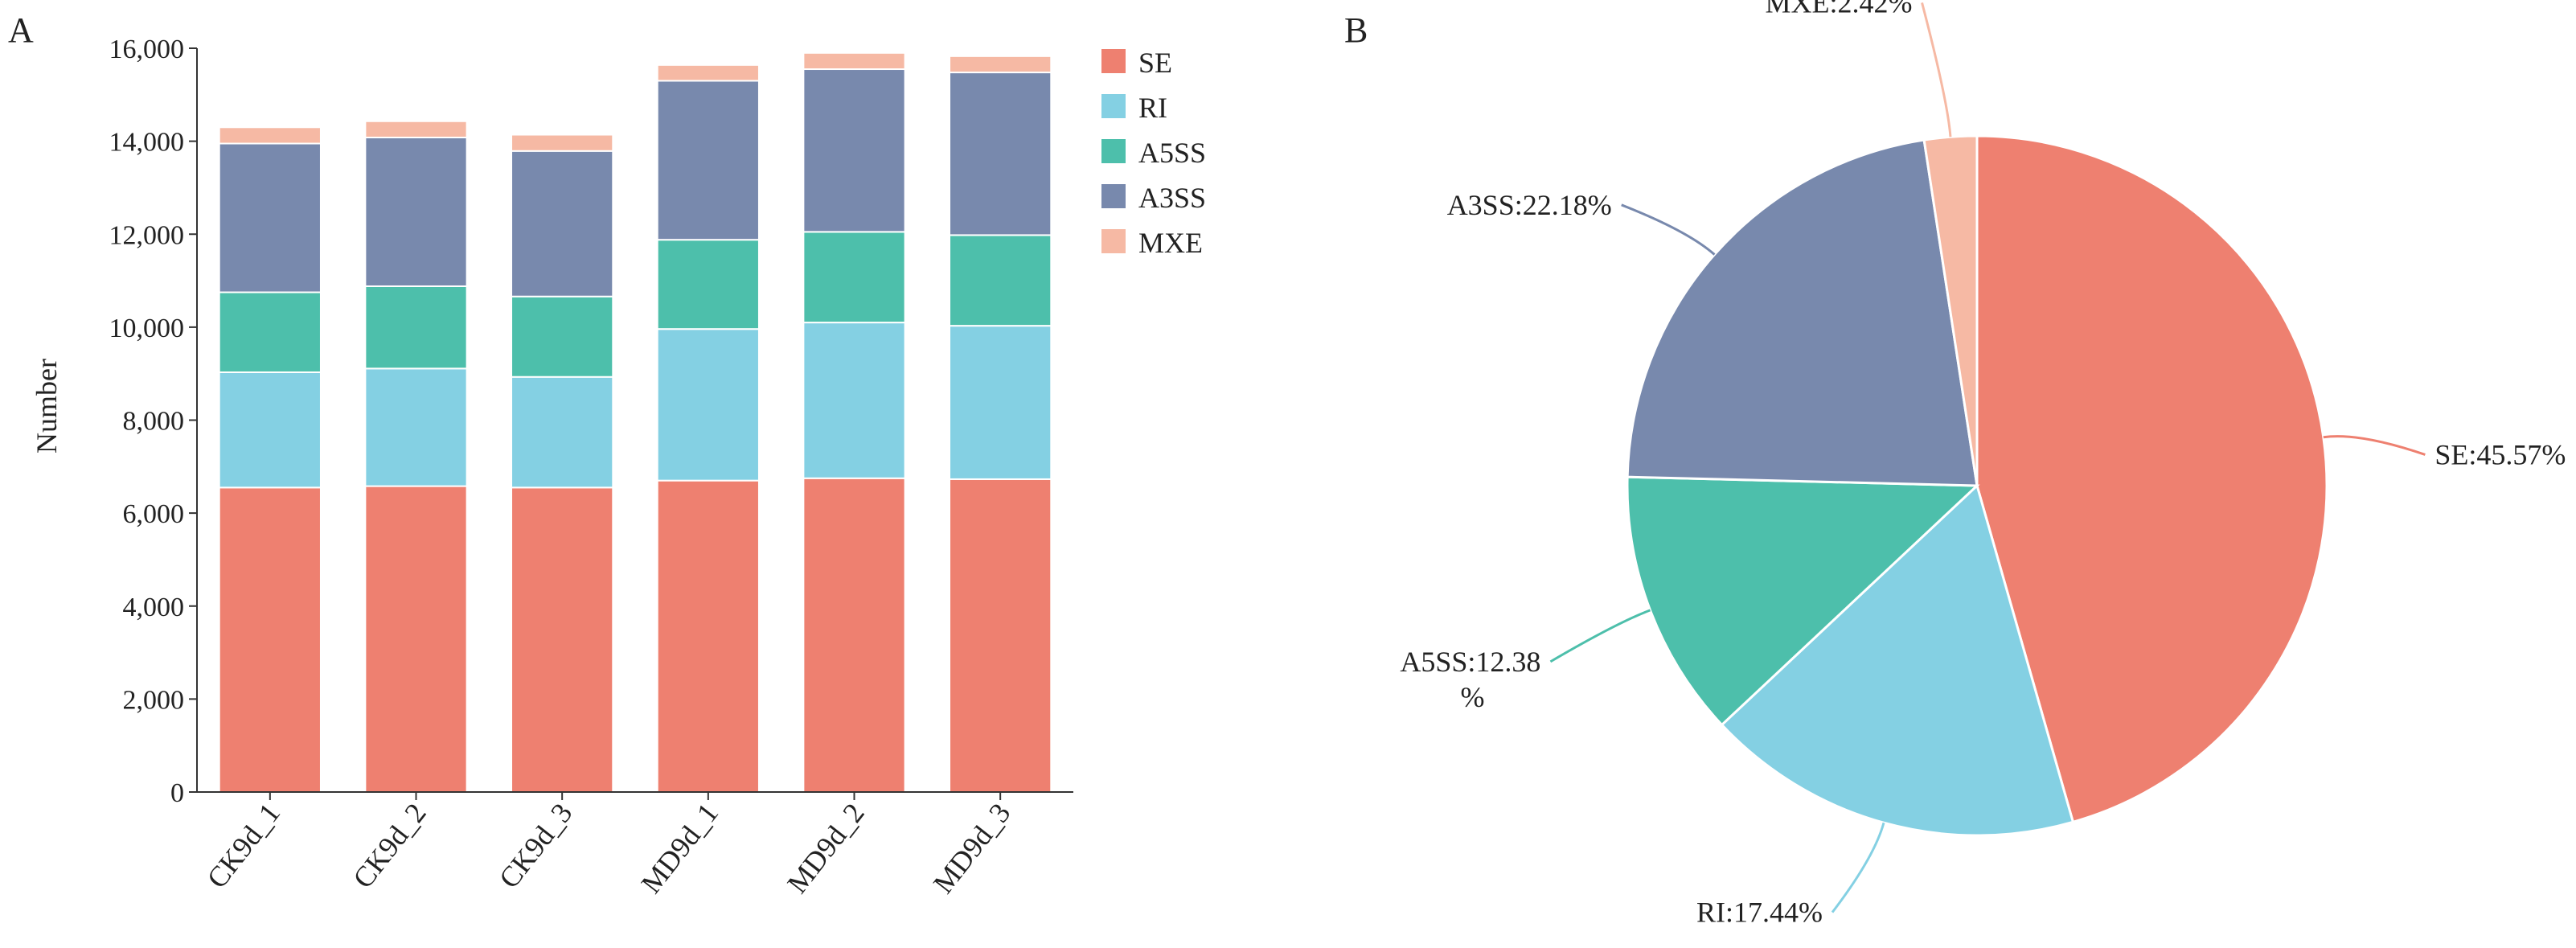 This screenshot has width=2576, height=948. I want to click on x-axis: CK9d_1 CK9d_2 CK9d_3 MD9d_1 MD9d_2 MD9d_3, so click(635, 845).